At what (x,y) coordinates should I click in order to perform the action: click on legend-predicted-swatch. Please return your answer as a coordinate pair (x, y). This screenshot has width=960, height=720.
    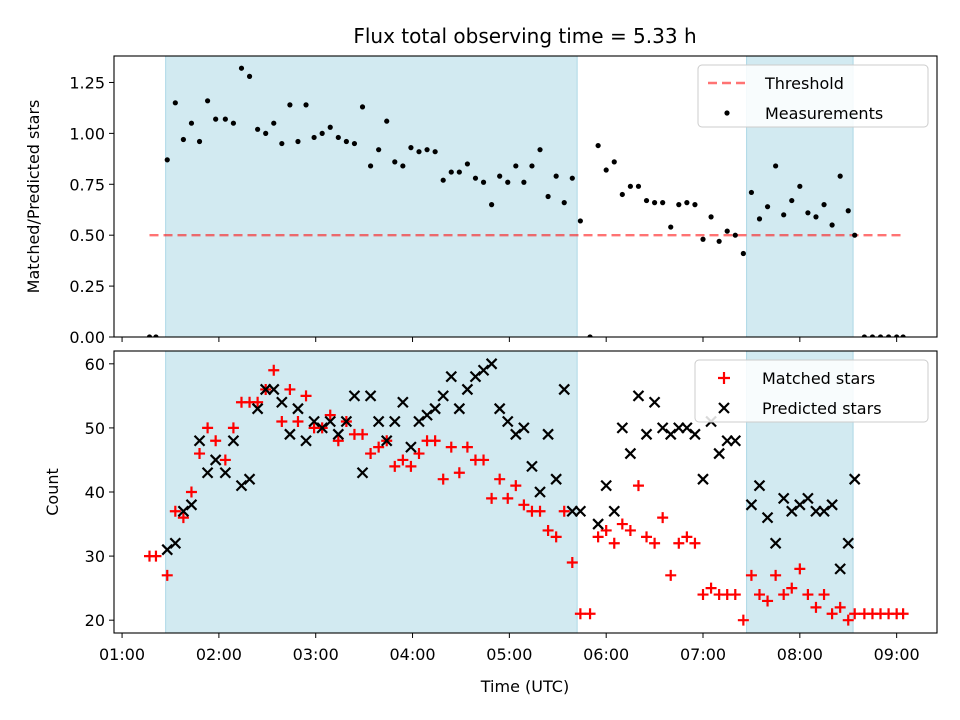
    Looking at the image, I should click on (724, 408).